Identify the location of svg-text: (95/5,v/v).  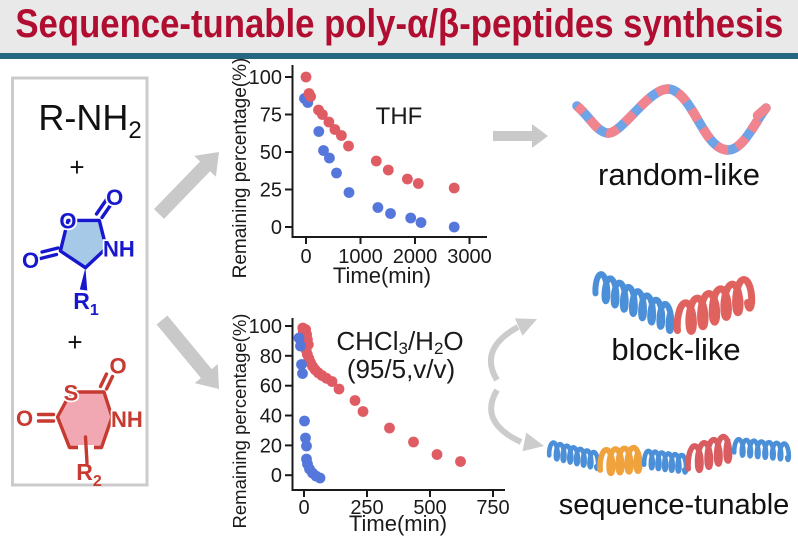
(401, 369).